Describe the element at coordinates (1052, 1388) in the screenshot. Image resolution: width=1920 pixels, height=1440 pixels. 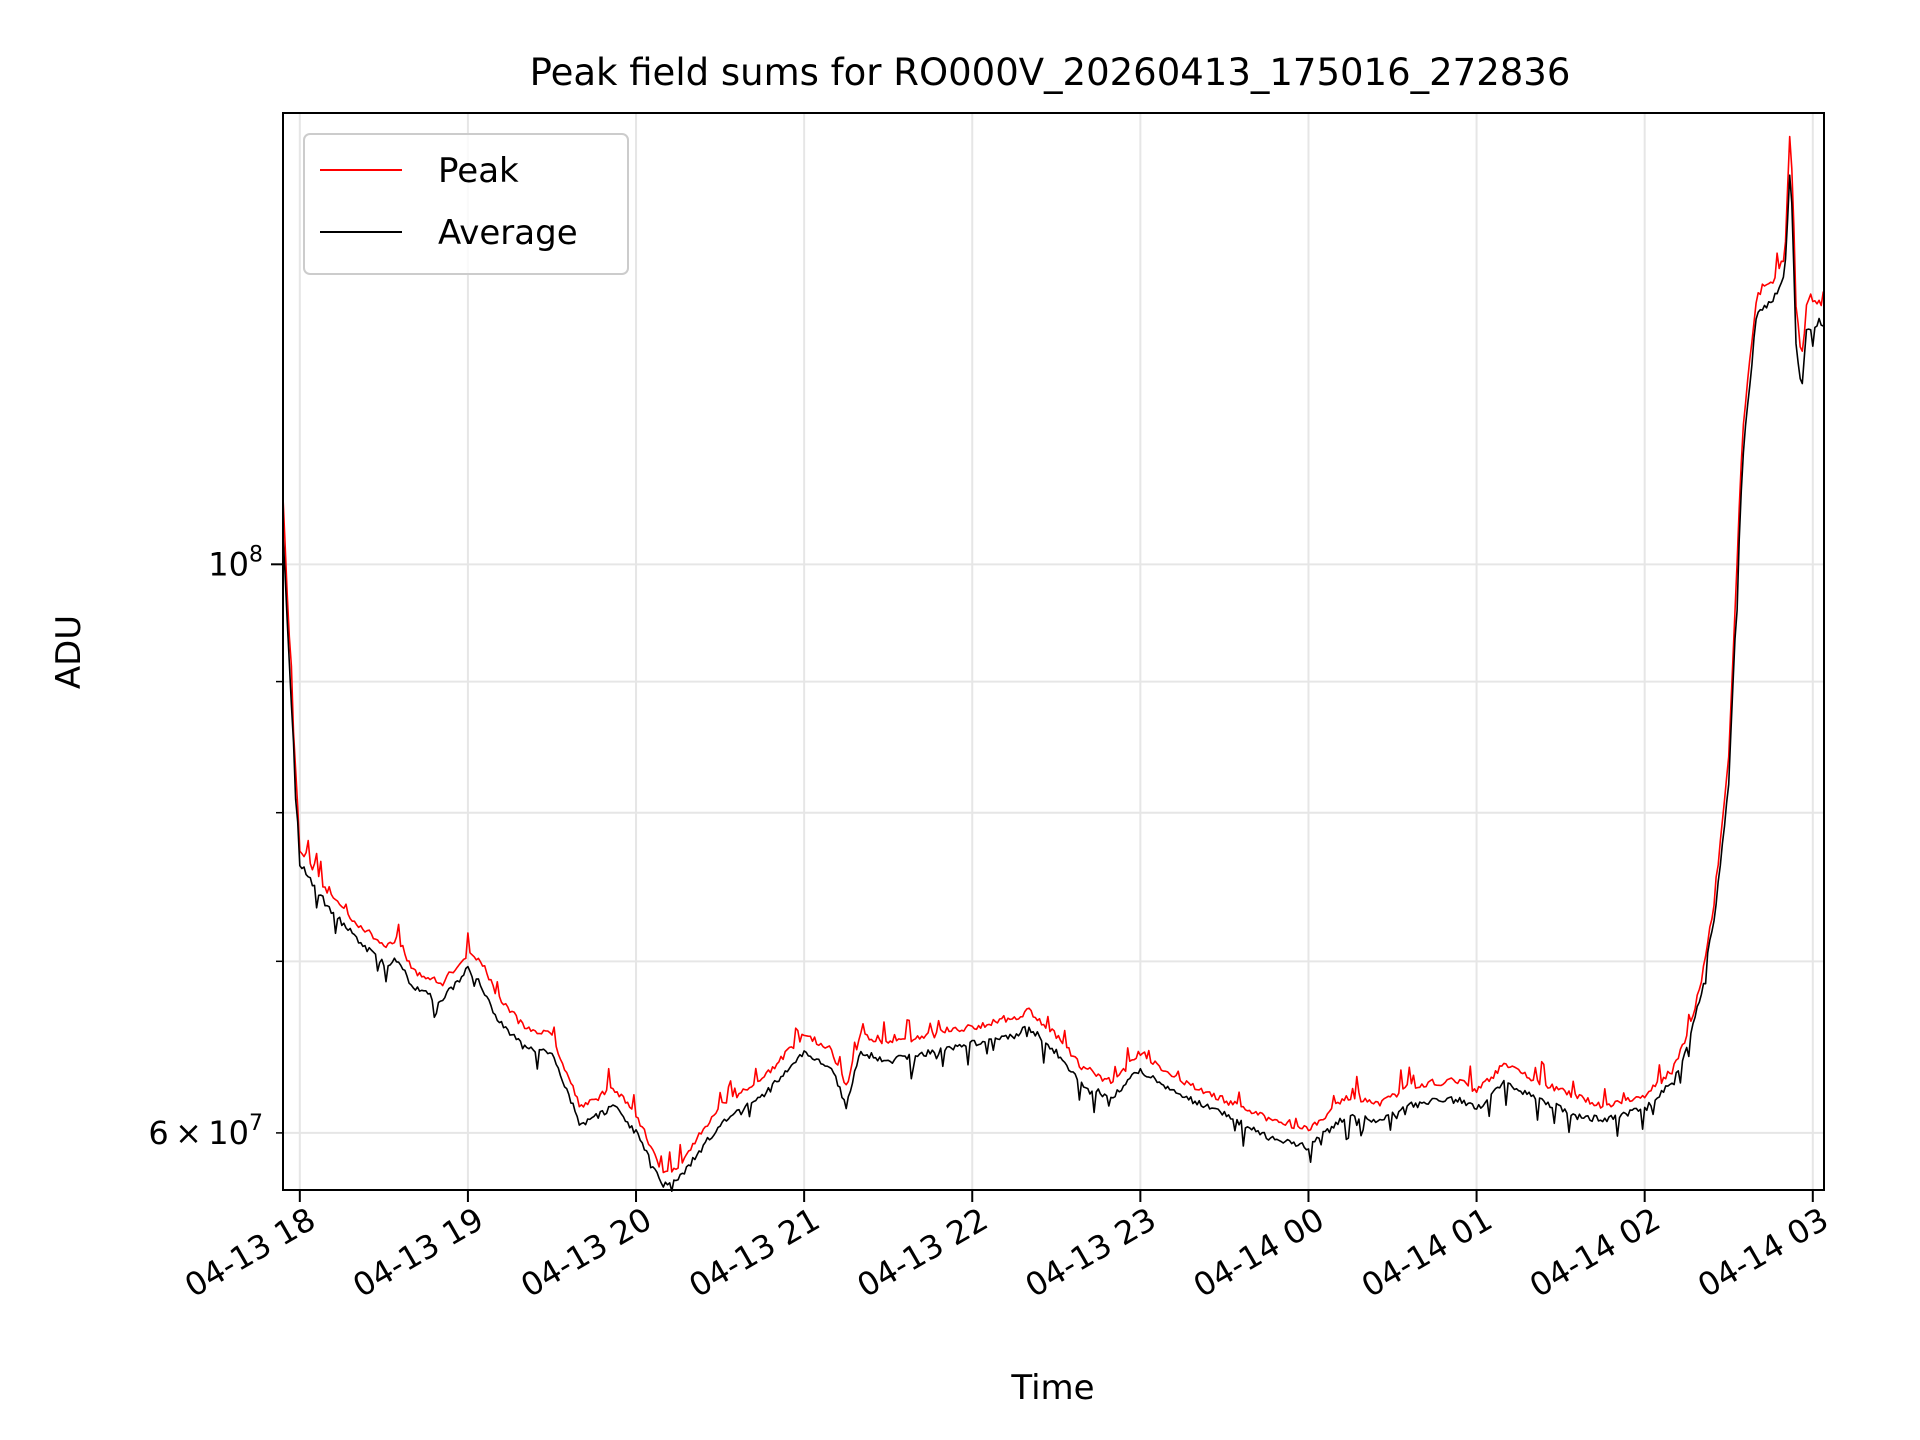
I see `x-axis-label: Time` at that location.